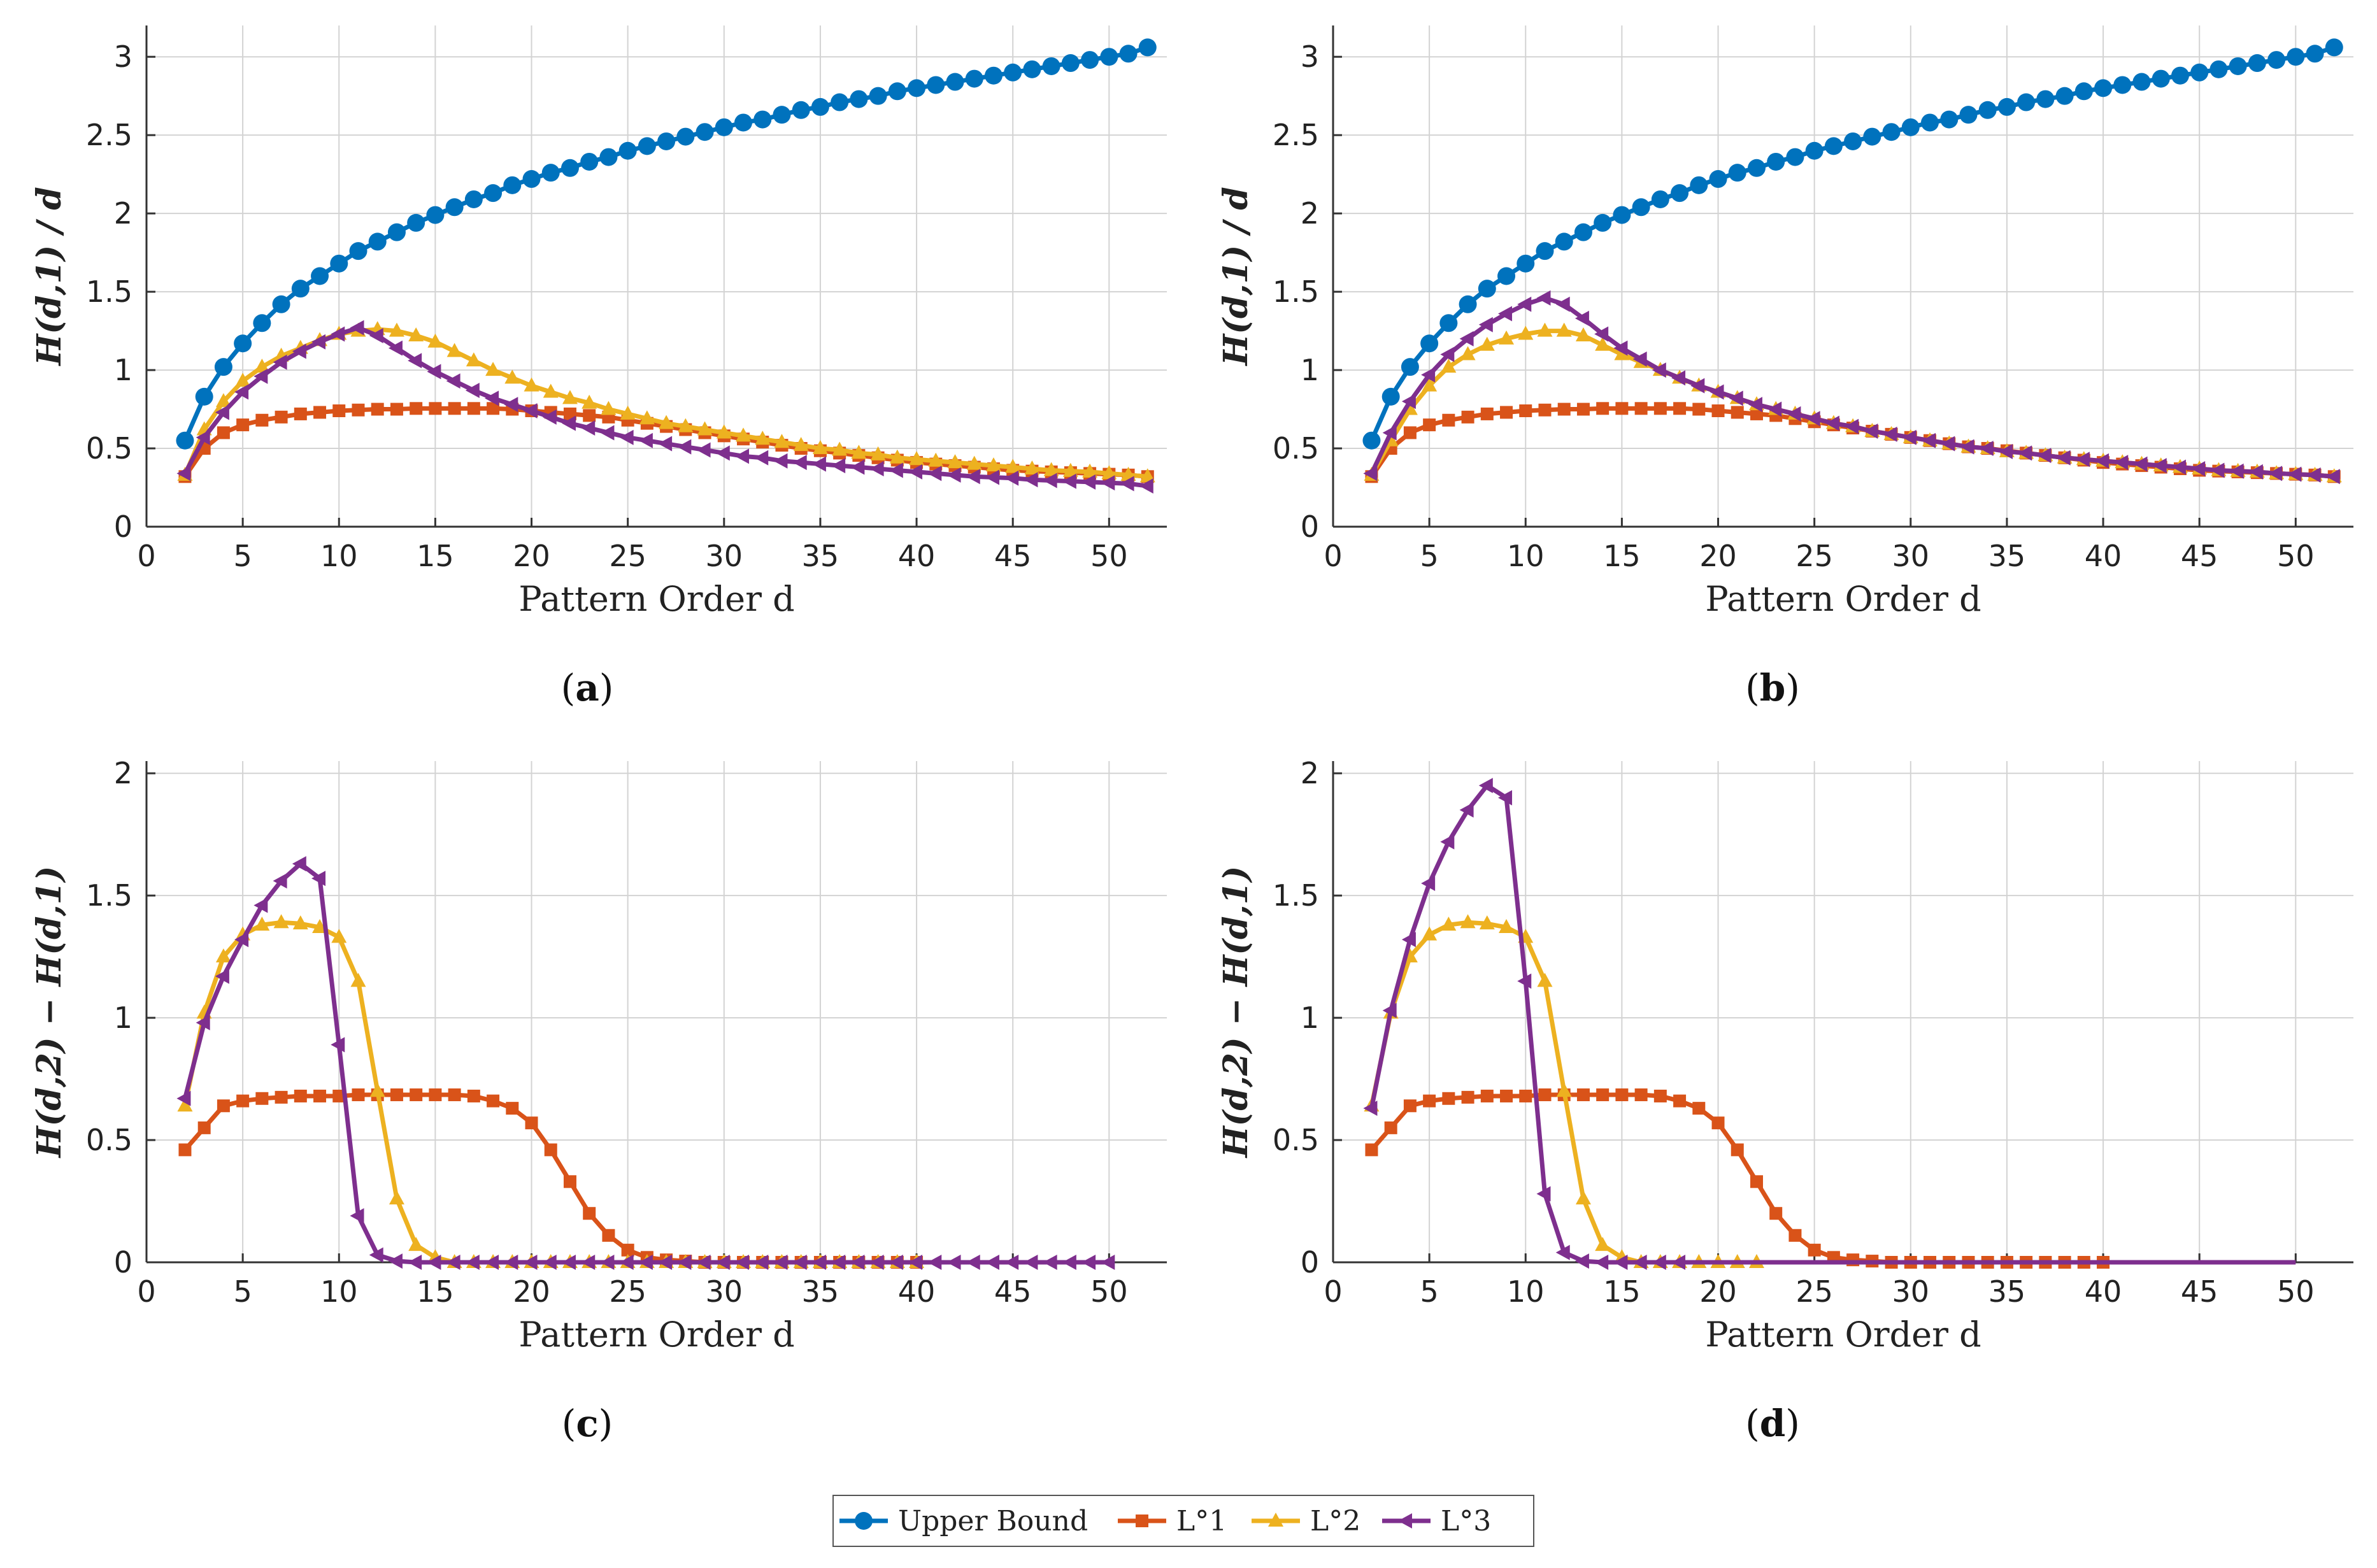 The height and width of the screenshot is (1568, 2377). What do you see at coordinates (1436, 1521) in the screenshot?
I see `legend-item: L°3` at bounding box center [1436, 1521].